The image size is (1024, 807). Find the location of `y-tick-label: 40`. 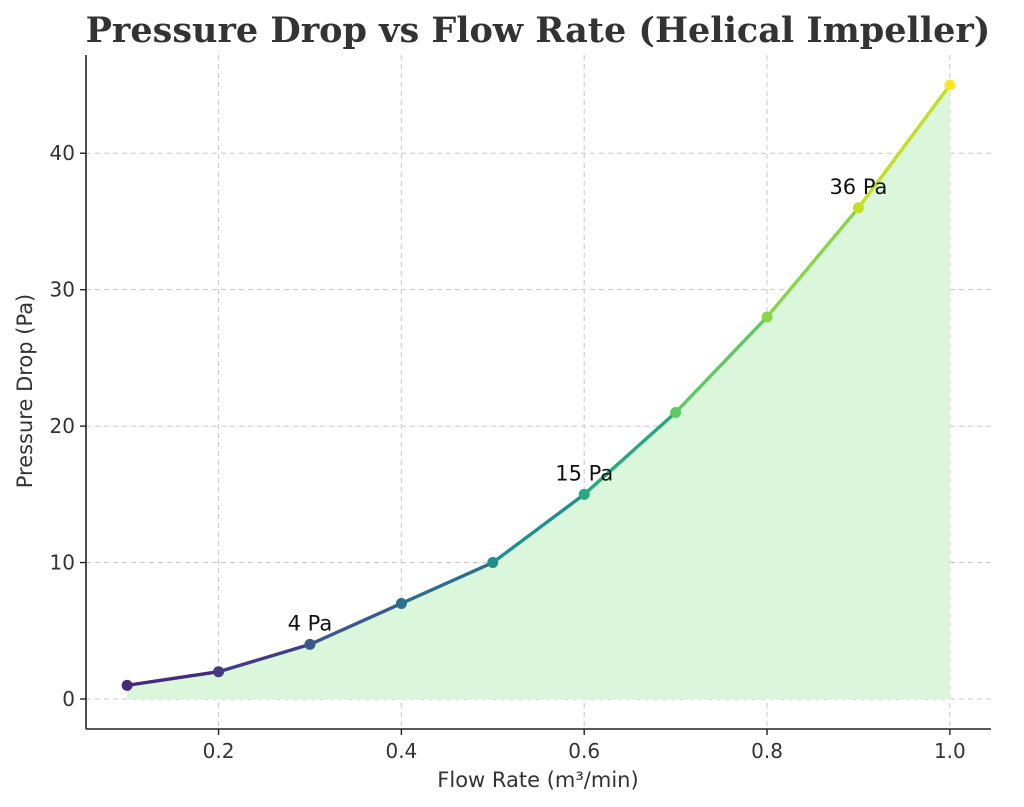

y-tick-label: 40 is located at coordinates (62, 153).